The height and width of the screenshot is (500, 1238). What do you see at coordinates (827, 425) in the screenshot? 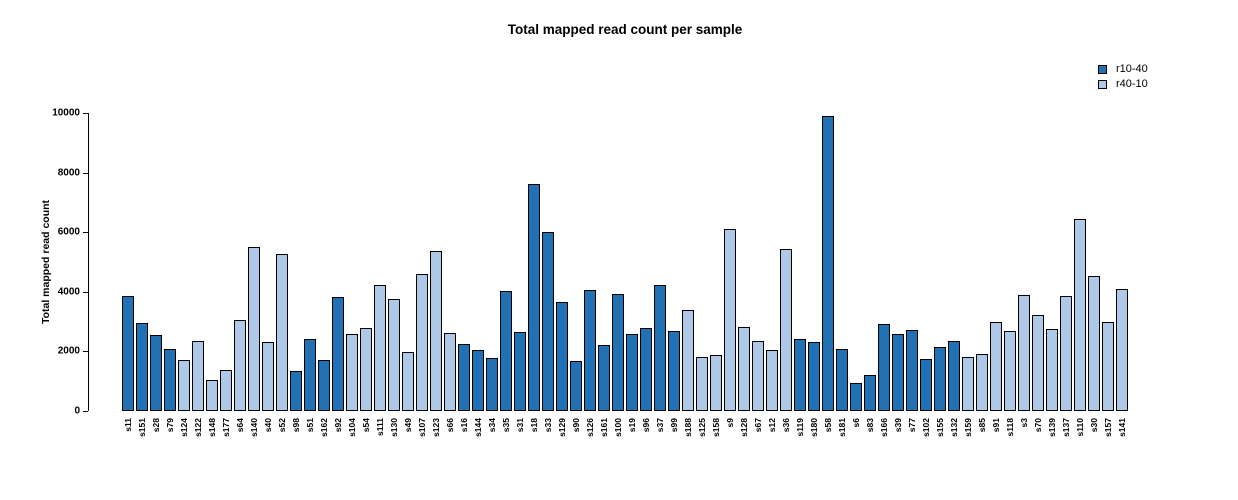
I see `x-tick-label: s58` at bounding box center [827, 425].